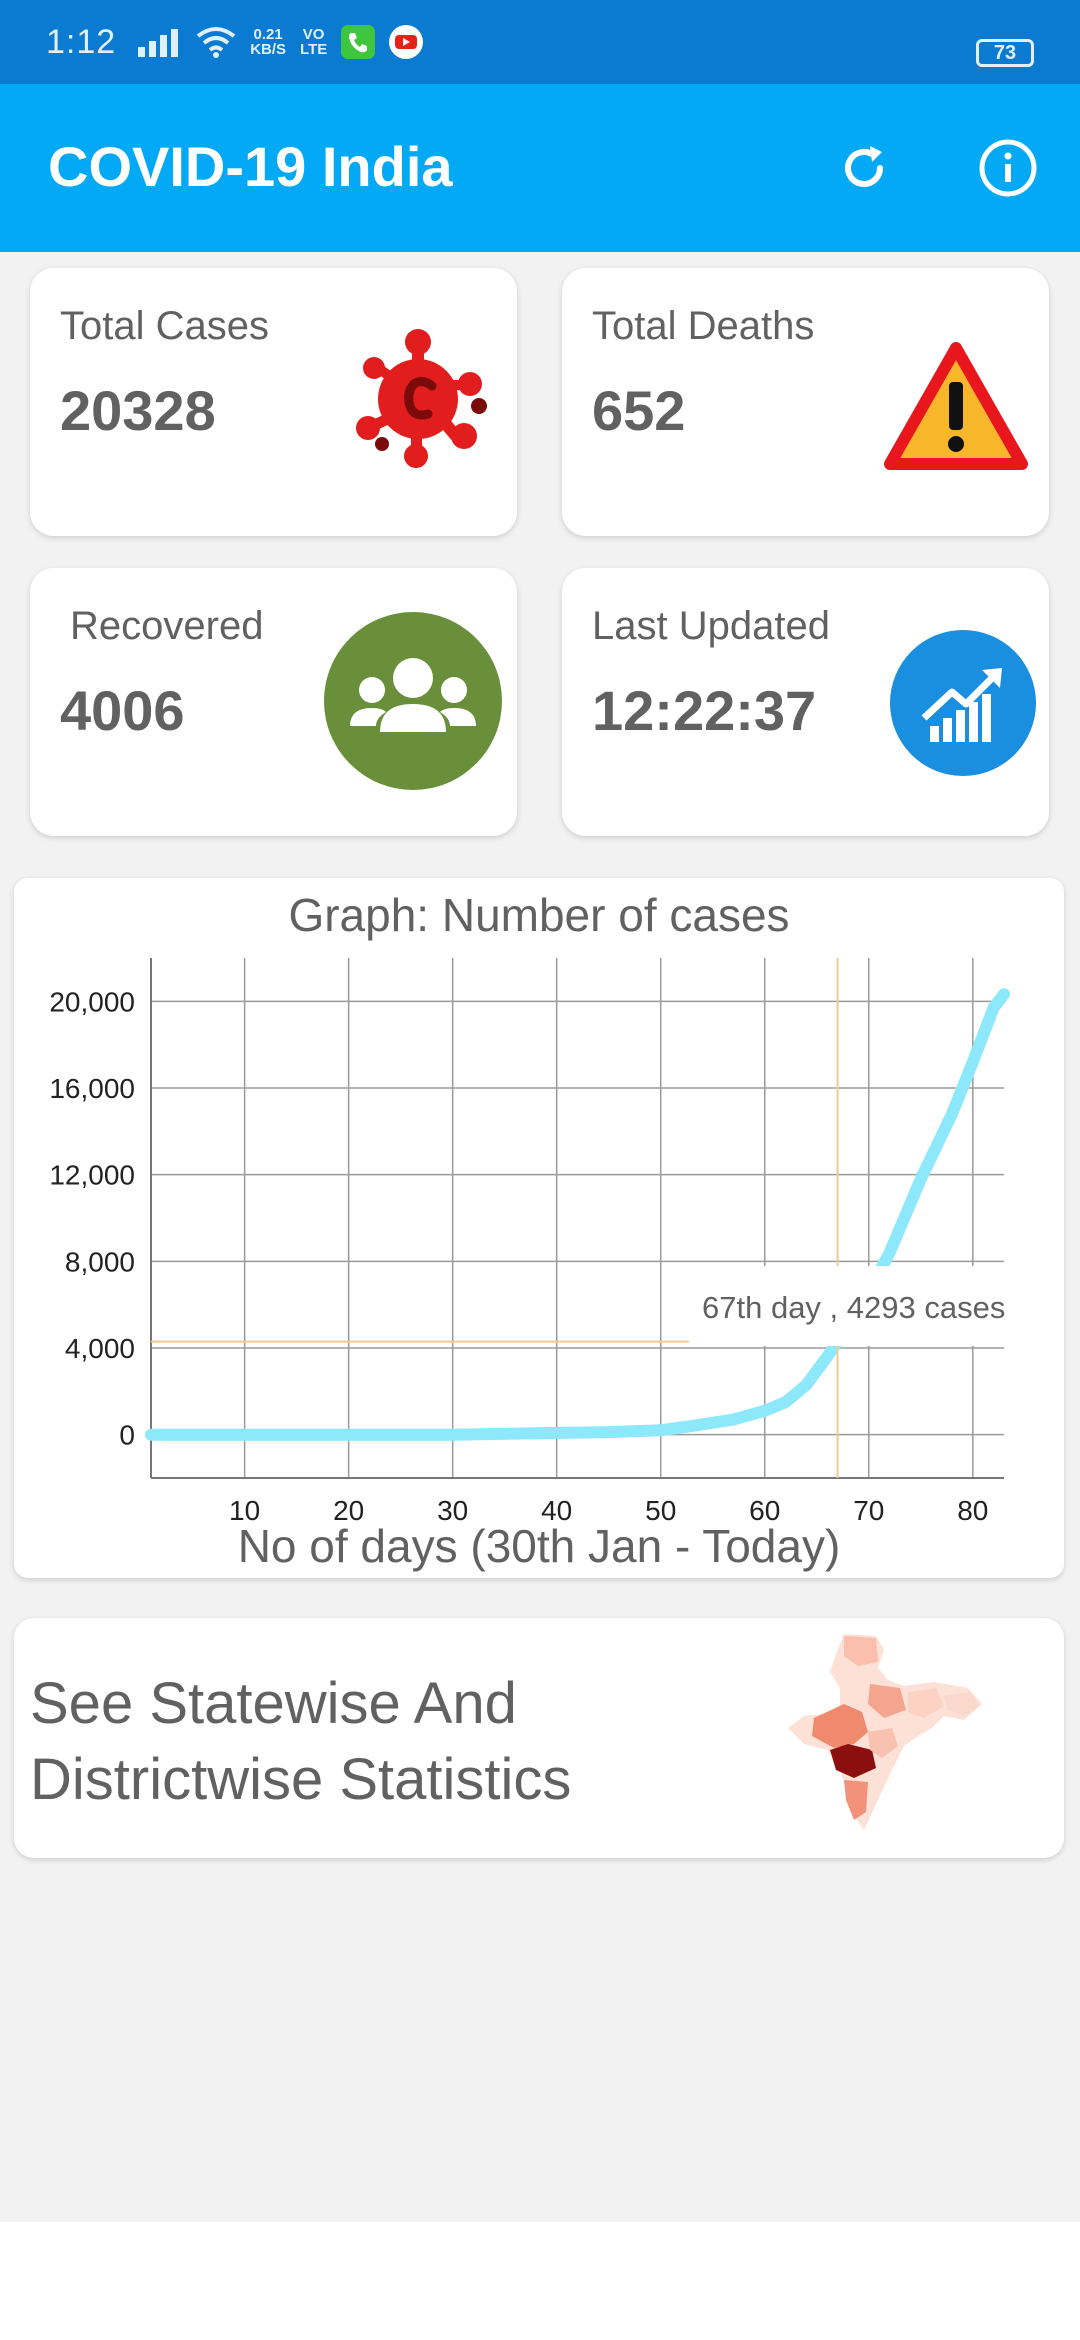  Describe the element at coordinates (273, 402) in the screenshot. I see `total-cases-card: Total Cases 20328` at that location.